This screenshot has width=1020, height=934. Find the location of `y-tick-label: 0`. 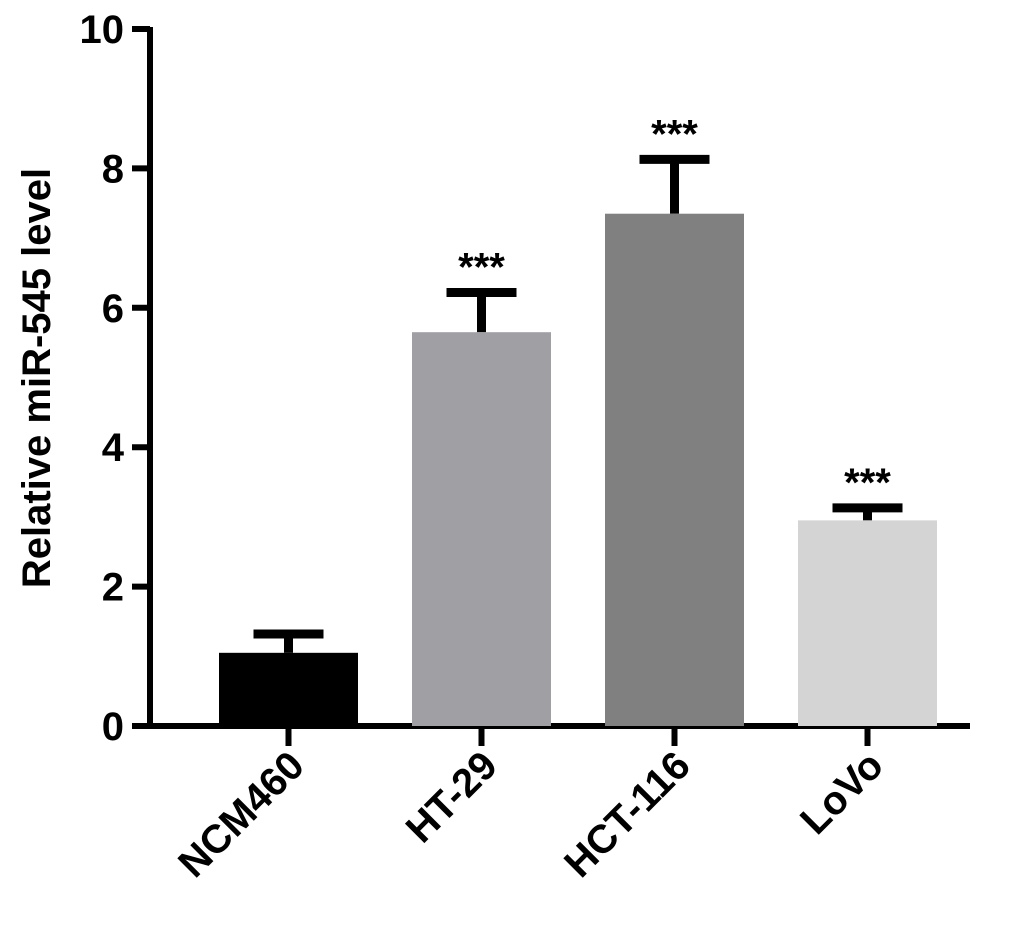

y-tick-label: 0 is located at coordinates (113, 727).